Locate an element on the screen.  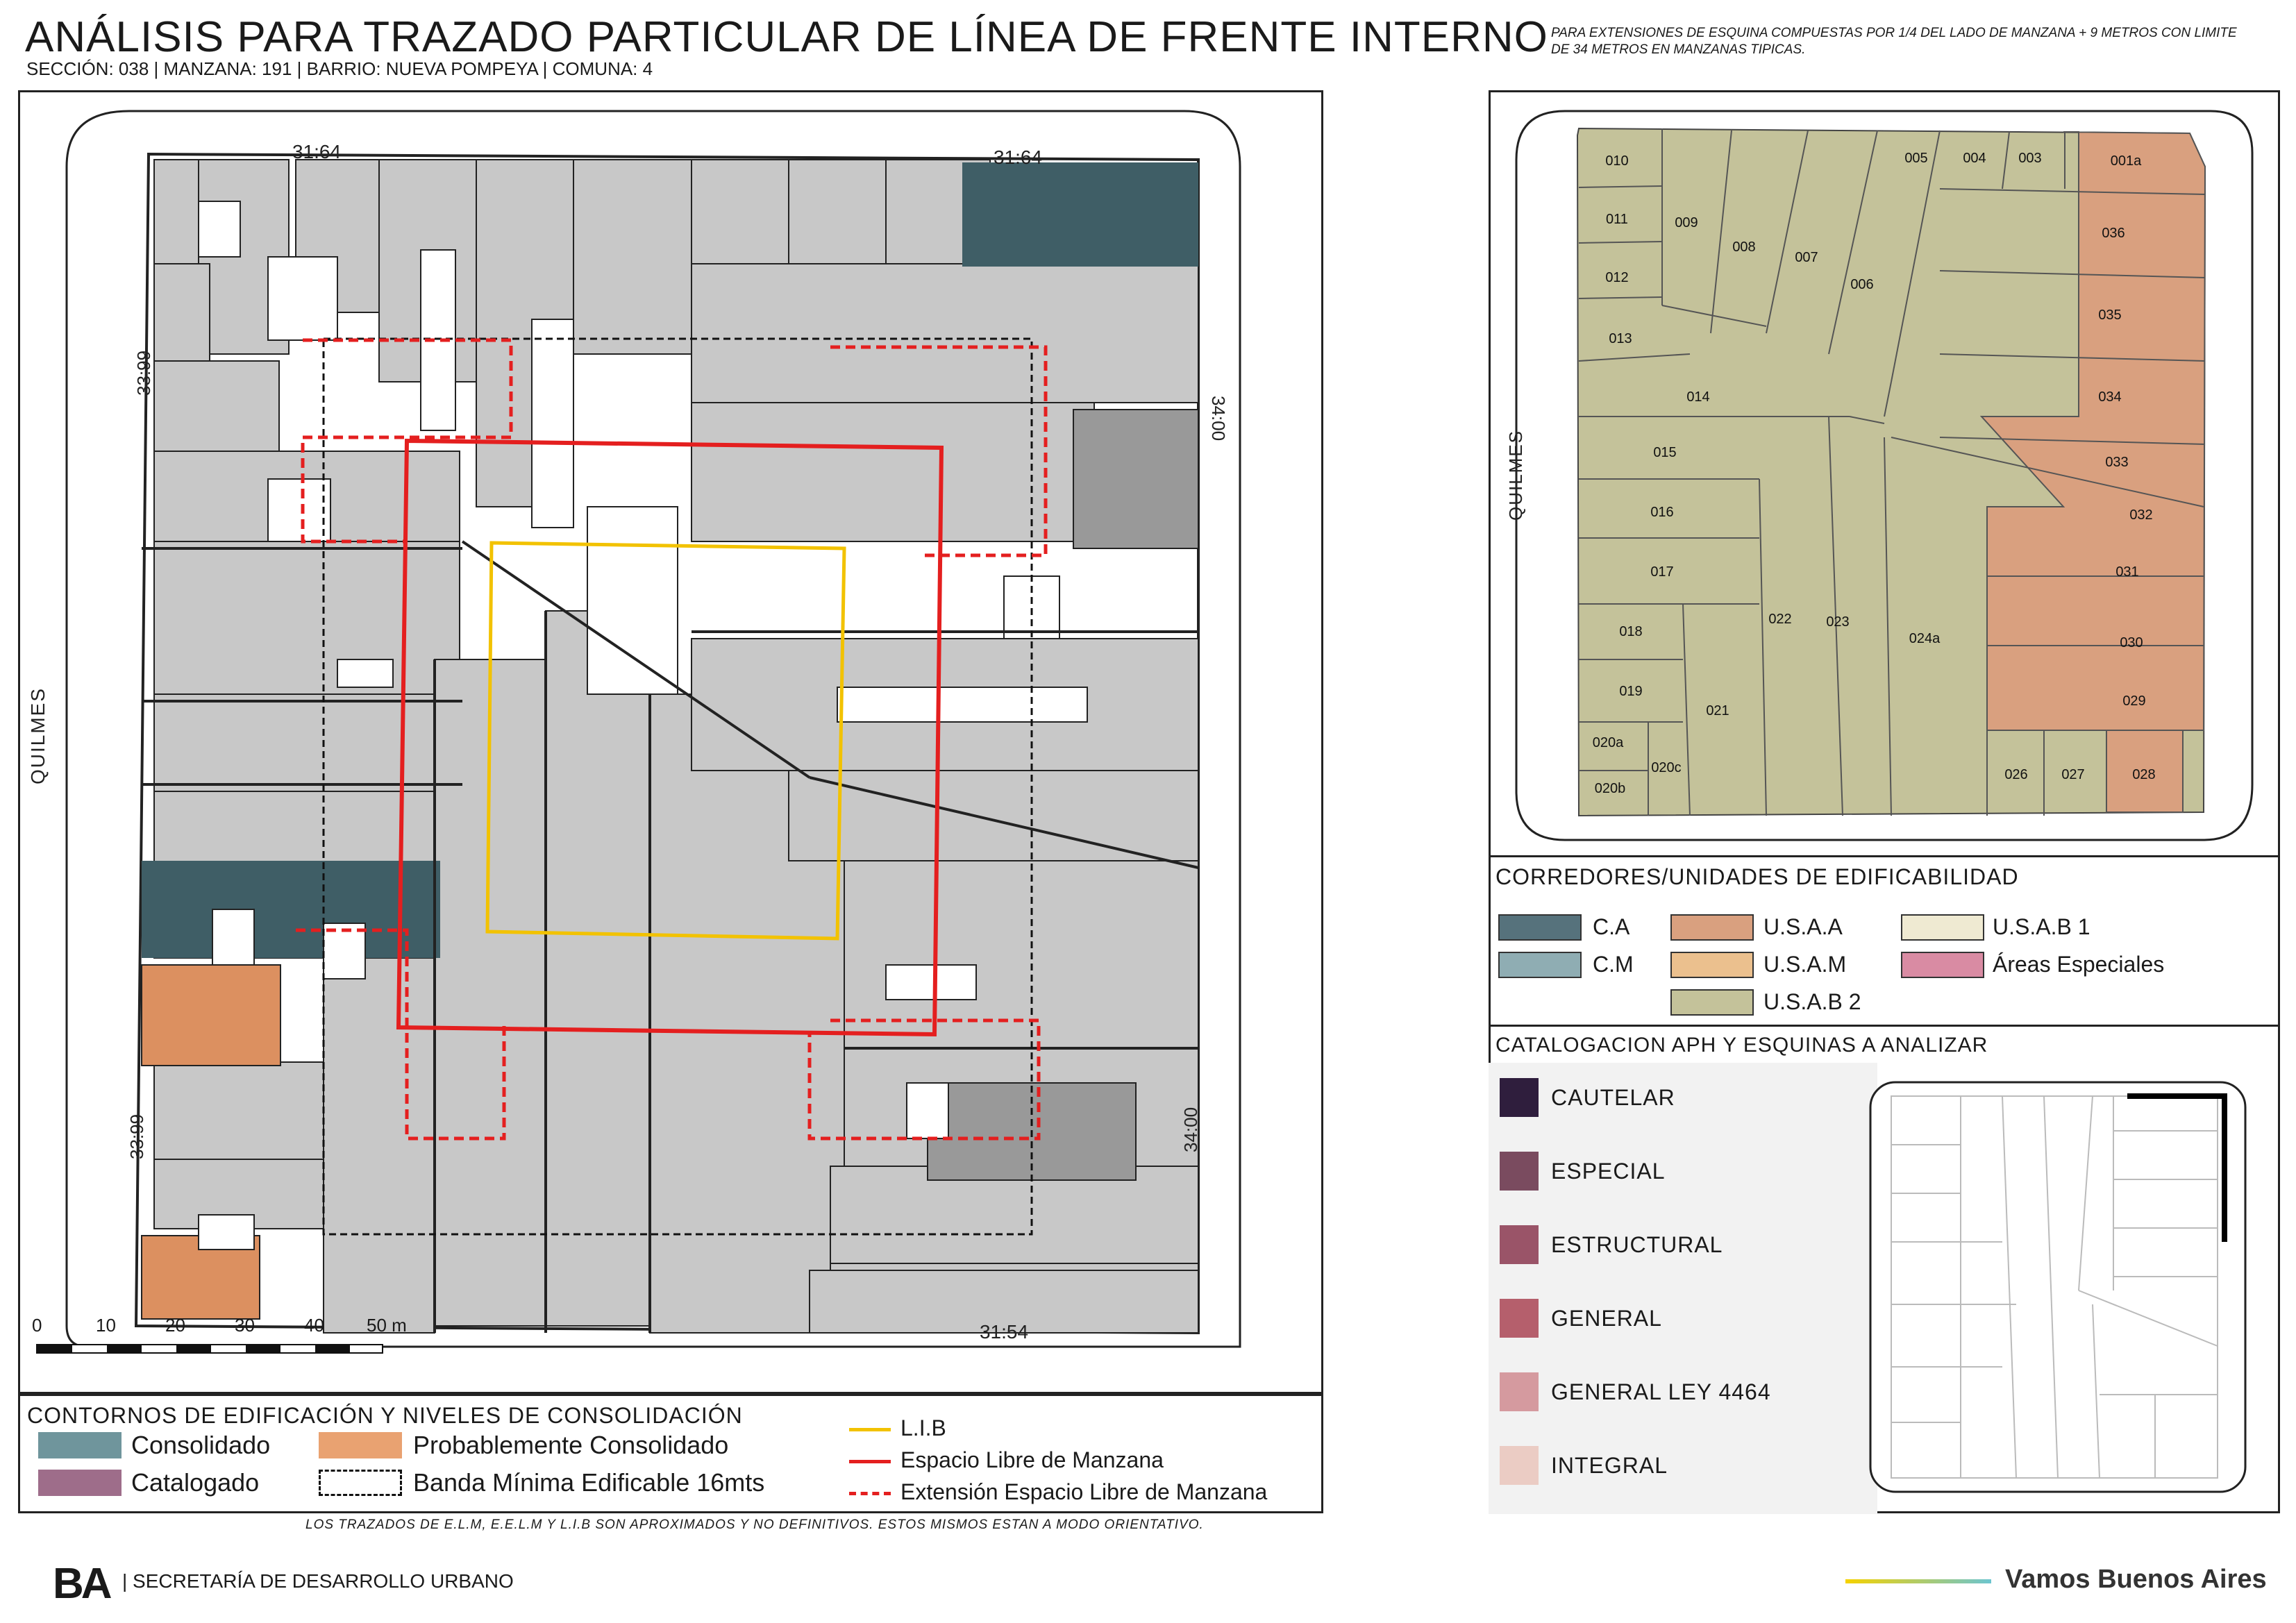
catalogado-swatch is located at coordinates (79, 1483).